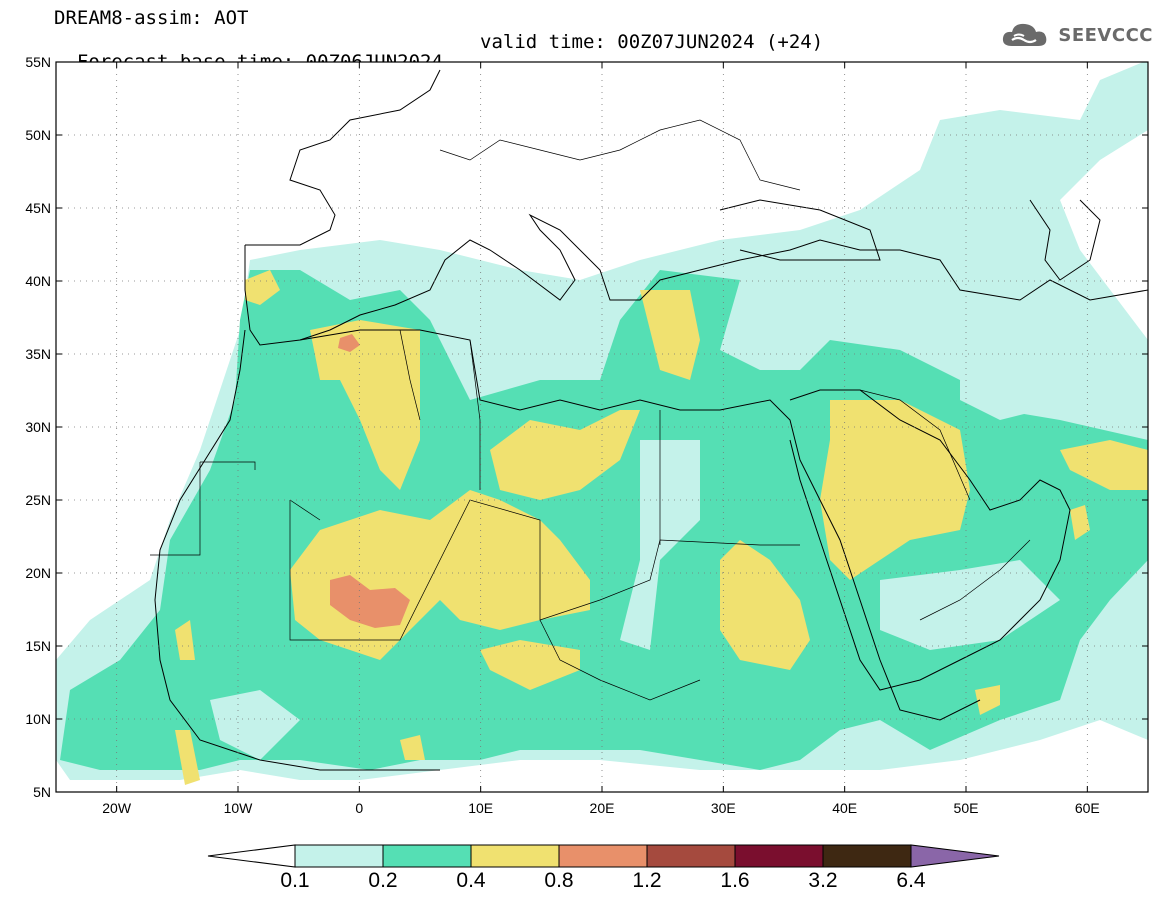 The width and height of the screenshot is (1165, 905). What do you see at coordinates (38, 62) in the screenshot?
I see `lat-label: 55N` at bounding box center [38, 62].